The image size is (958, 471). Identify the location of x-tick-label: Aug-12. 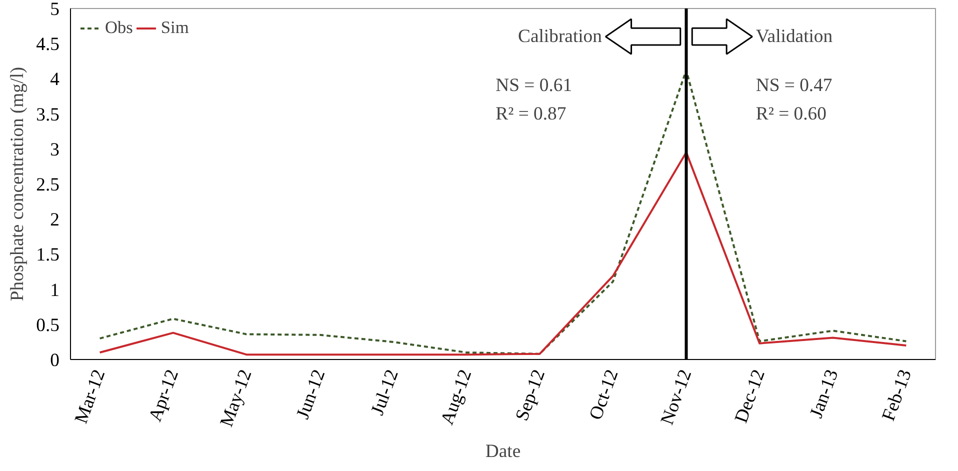
(456, 397).